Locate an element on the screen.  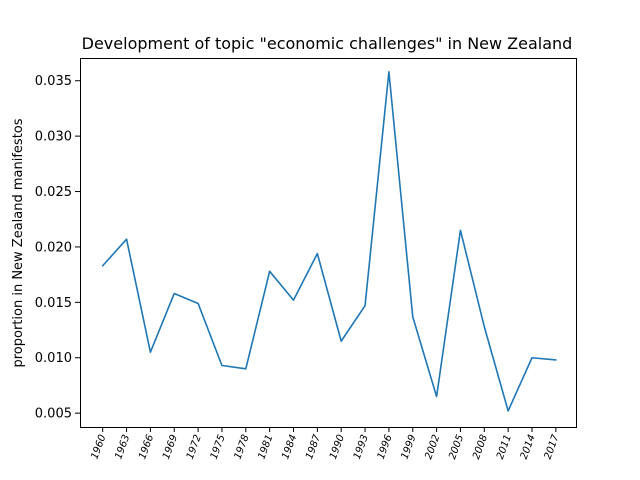
y-tick-label: 0.030 is located at coordinates (53, 137).